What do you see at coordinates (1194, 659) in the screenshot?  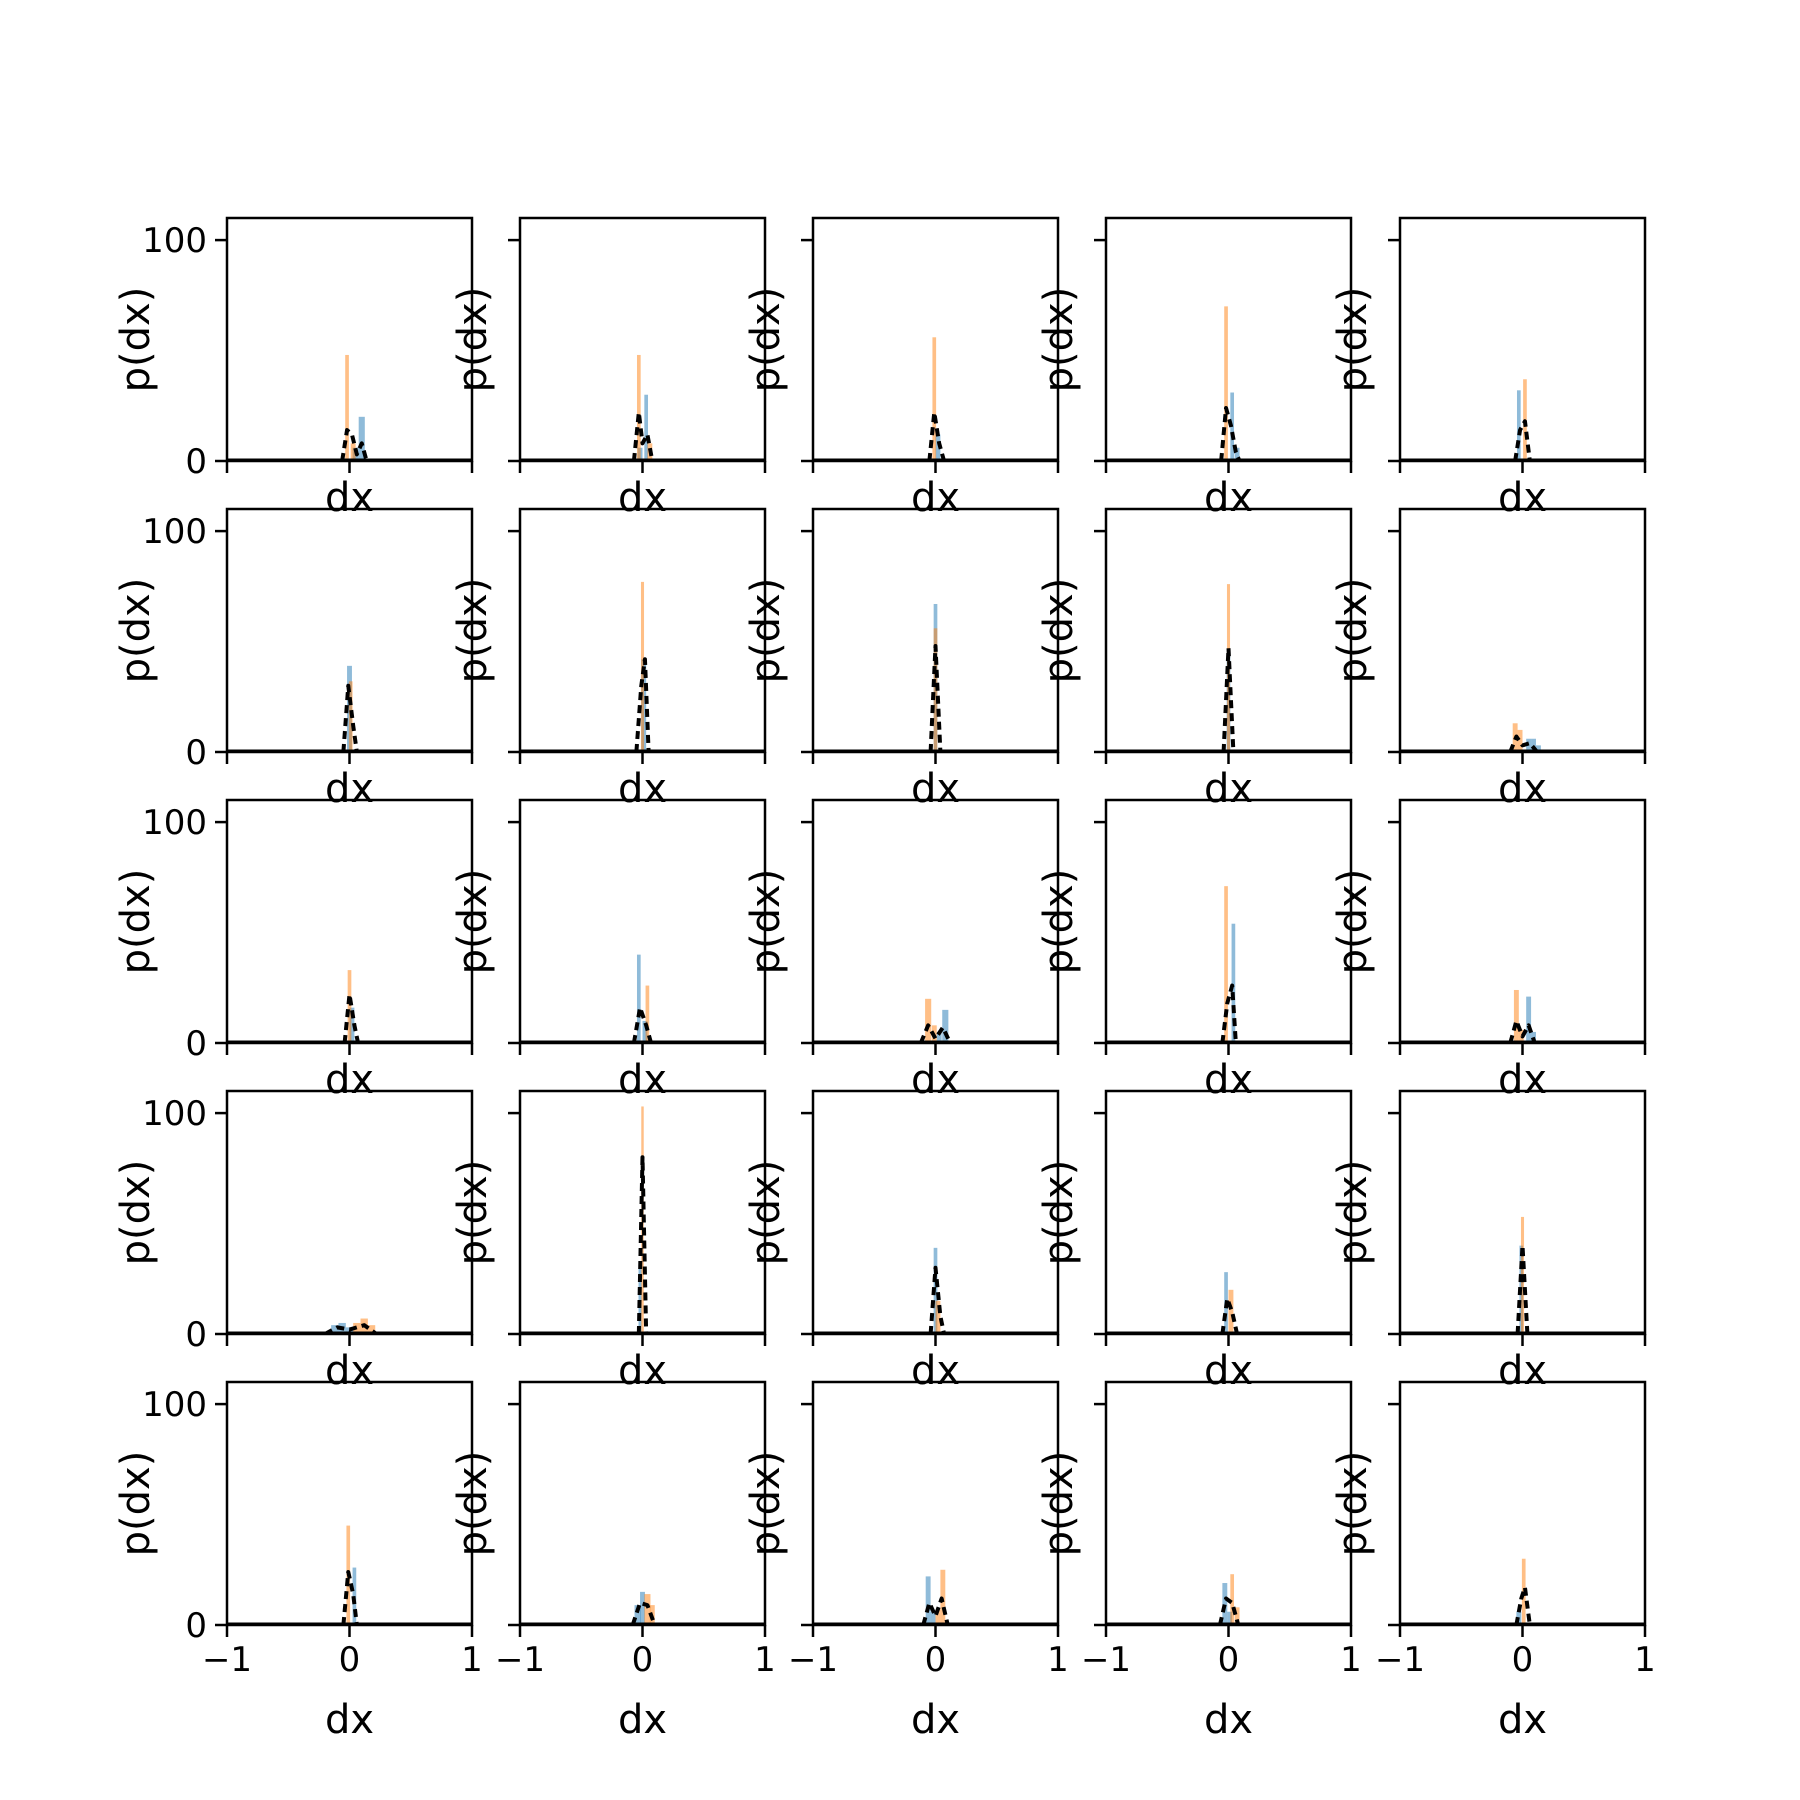 I see `subplot-2-4: dx p(dx)` at bounding box center [1194, 659].